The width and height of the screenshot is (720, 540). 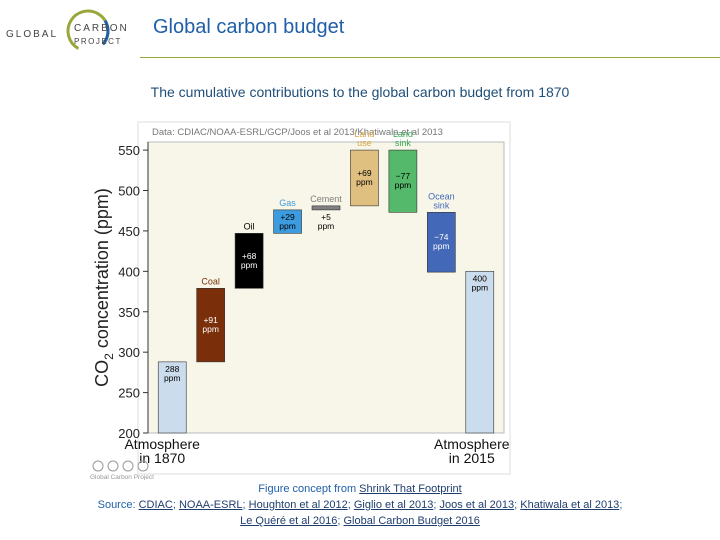 I want to click on y-tick-label: 250, so click(x=129, y=393).